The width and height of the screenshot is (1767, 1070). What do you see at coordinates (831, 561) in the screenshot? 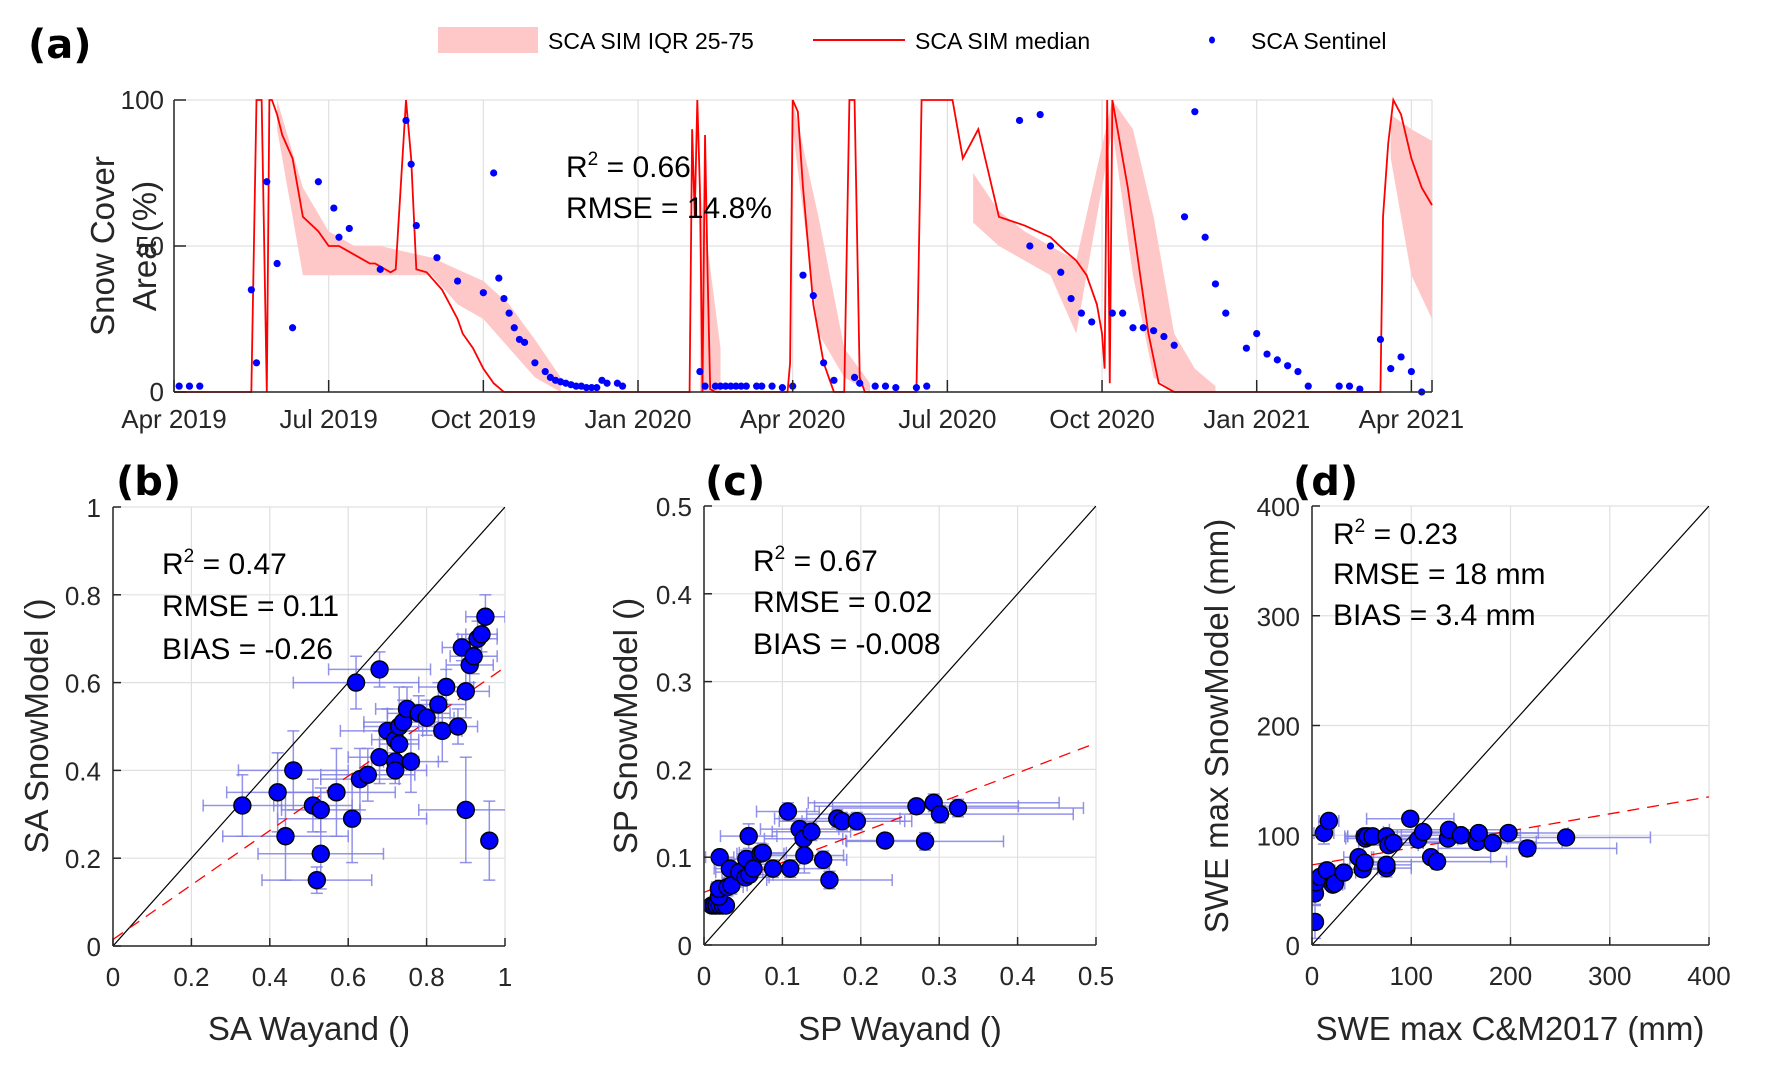
I see `r2-value: = 0.67` at bounding box center [831, 561].